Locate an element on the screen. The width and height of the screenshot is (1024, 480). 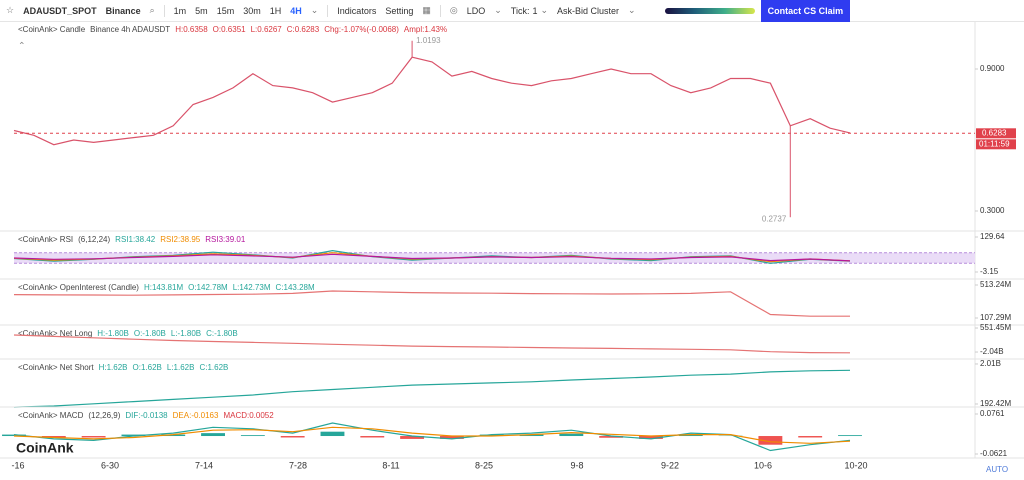
contact-button: Contact CS Claim is located at coordinates (805, 11).